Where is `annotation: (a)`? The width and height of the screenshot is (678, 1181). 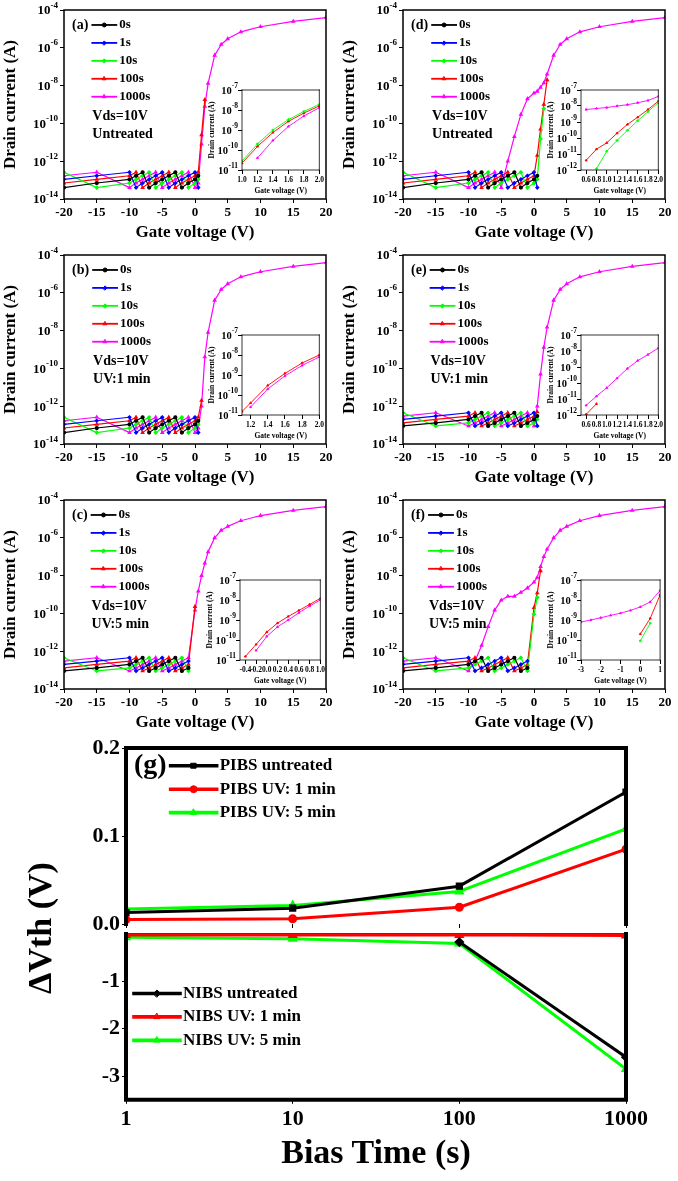
annotation: (a) is located at coordinates (80, 24).